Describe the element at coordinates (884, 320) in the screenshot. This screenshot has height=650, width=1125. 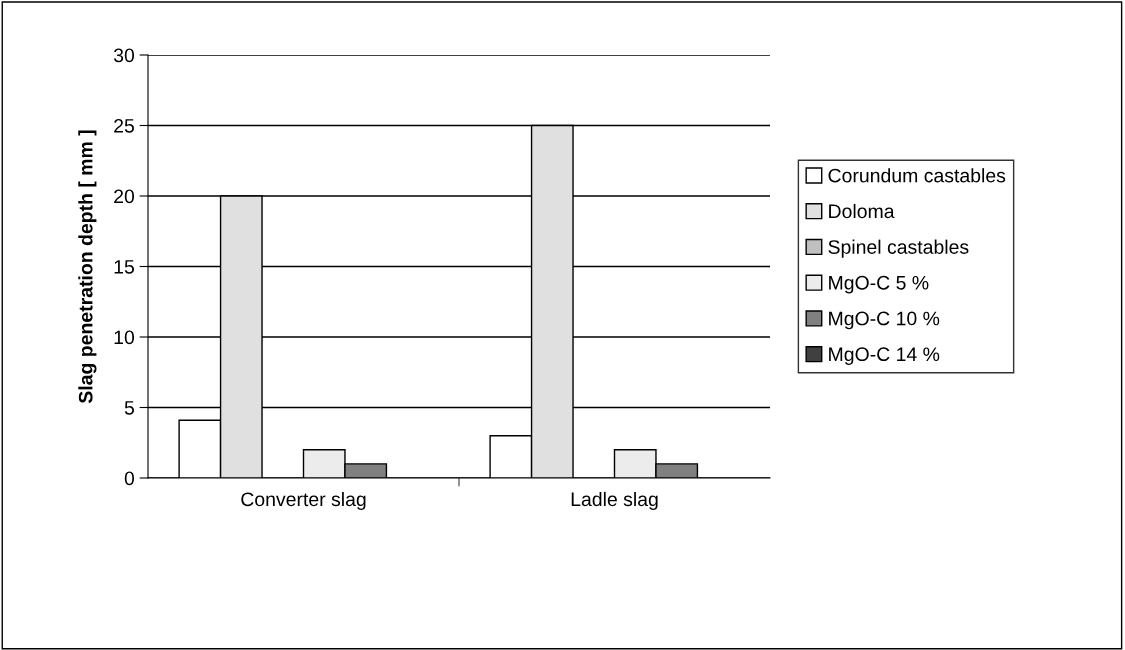
I see `legend-label: MgO-C 10 %` at that location.